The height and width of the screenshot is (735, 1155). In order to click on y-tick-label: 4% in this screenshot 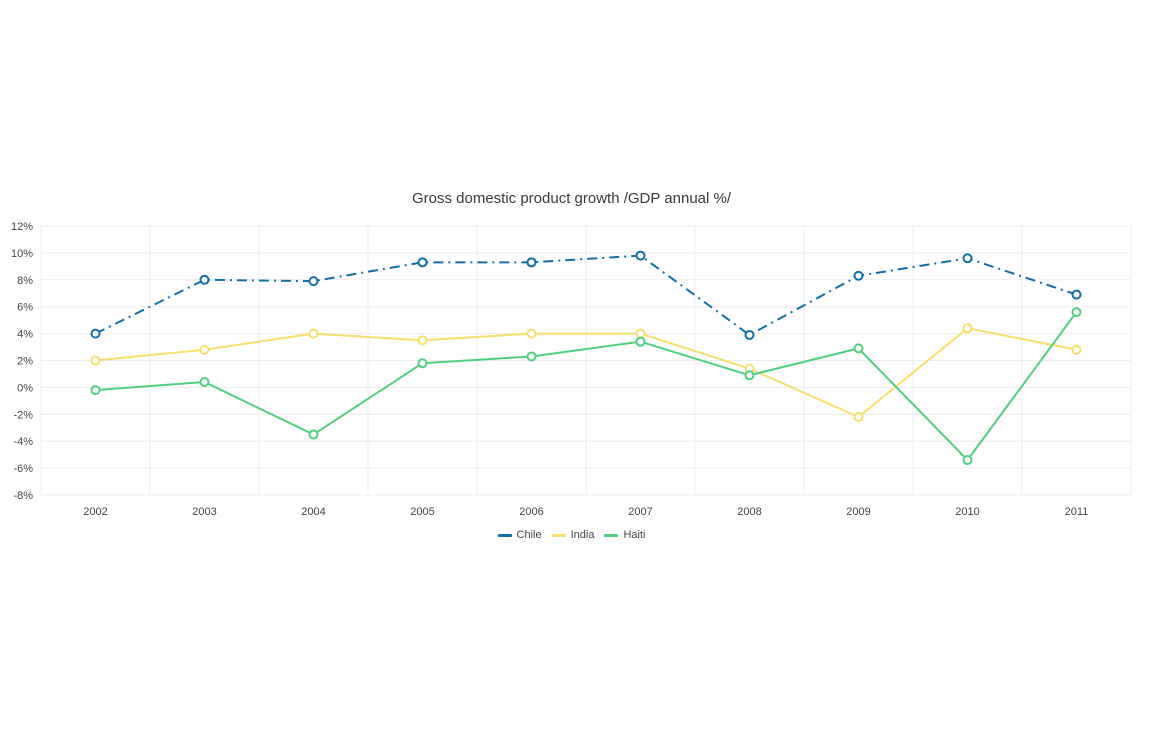, I will do `click(25, 335)`.